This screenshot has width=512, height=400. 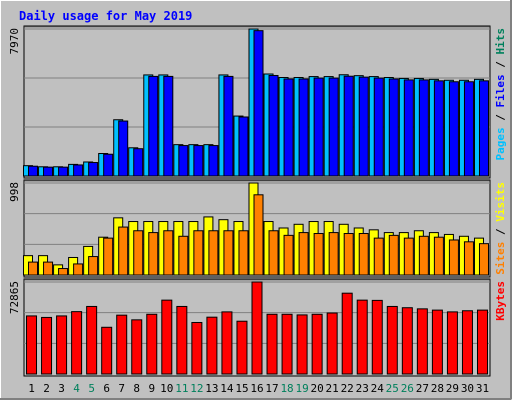 I want to click on y-axis-max-label: 7970, so click(x=14, y=41).